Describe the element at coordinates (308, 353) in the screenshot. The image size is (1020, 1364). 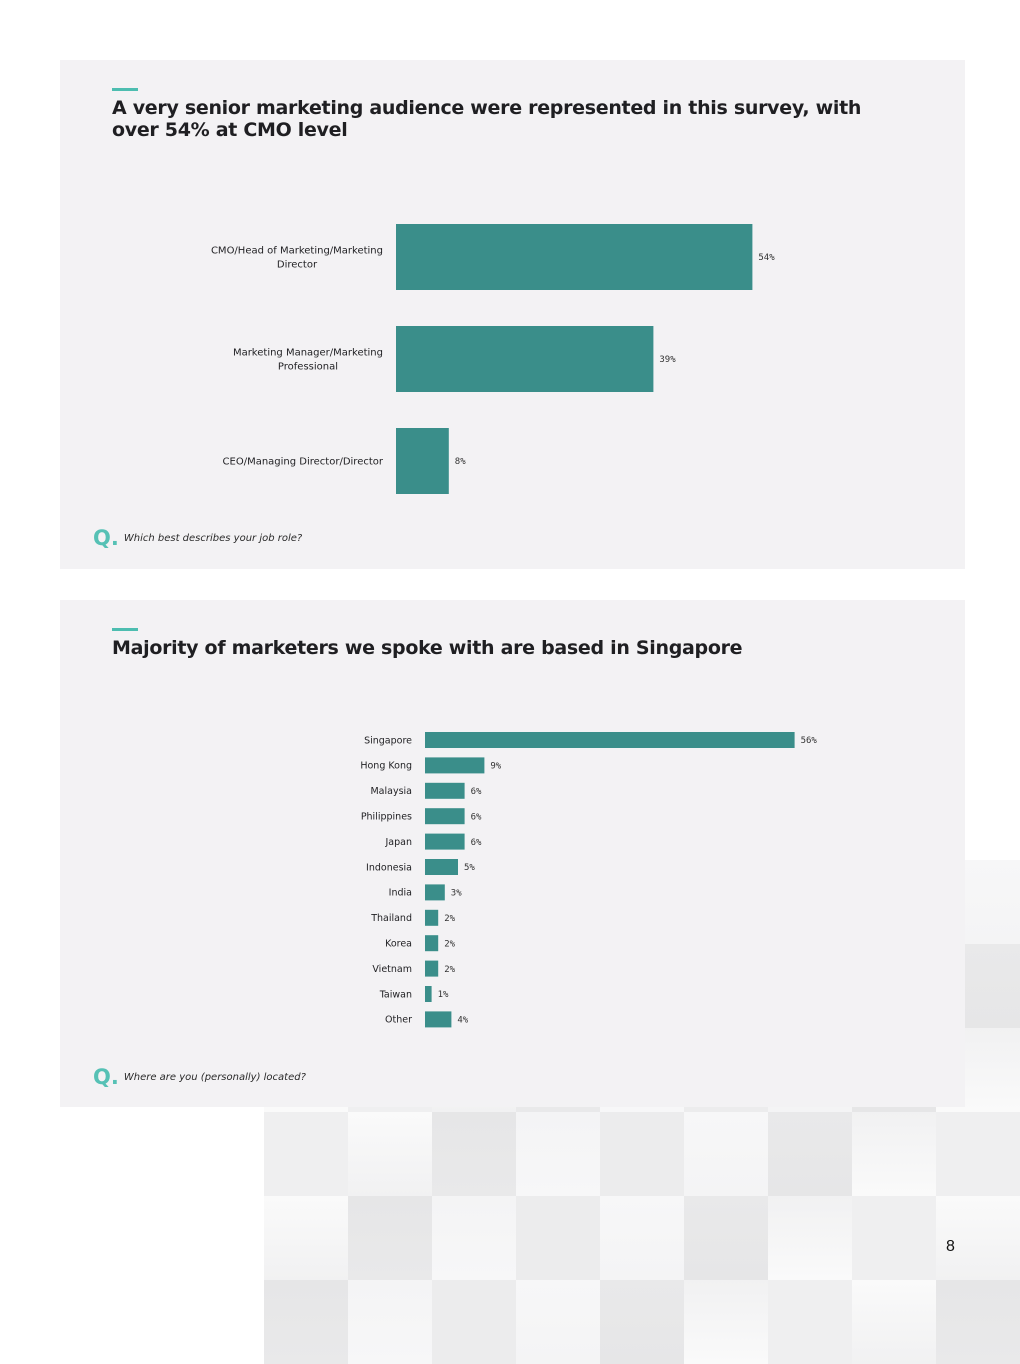
I see `category-label-line: Marketing Manager/Marketing` at that location.